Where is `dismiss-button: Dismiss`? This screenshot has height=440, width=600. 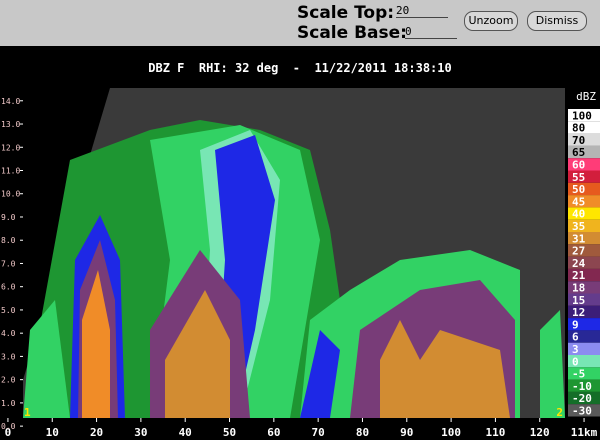 dismiss-button: Dismiss is located at coordinates (557, 21).